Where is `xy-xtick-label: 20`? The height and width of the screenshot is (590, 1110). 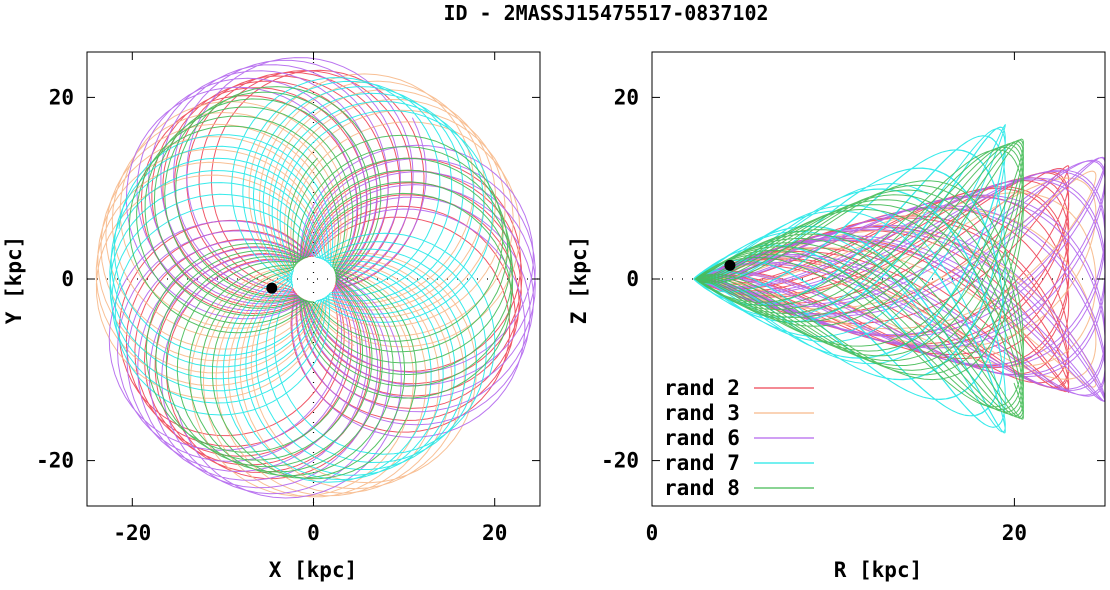
xy-xtick-label: 20 is located at coordinates (494, 533).